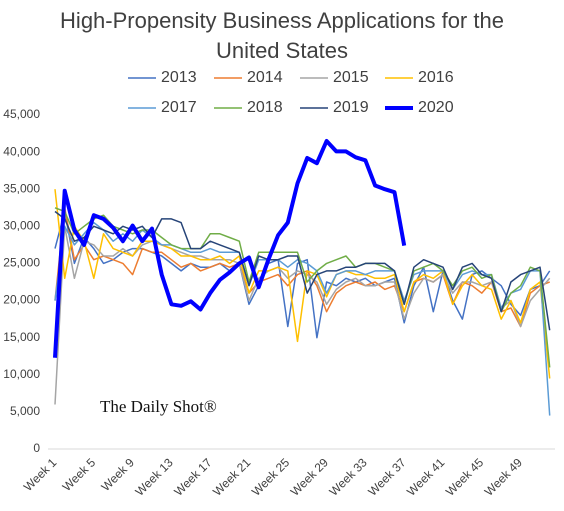 This screenshot has width=564, height=511. What do you see at coordinates (351, 77) in the screenshot?
I see `legend-label: 2015` at bounding box center [351, 77].